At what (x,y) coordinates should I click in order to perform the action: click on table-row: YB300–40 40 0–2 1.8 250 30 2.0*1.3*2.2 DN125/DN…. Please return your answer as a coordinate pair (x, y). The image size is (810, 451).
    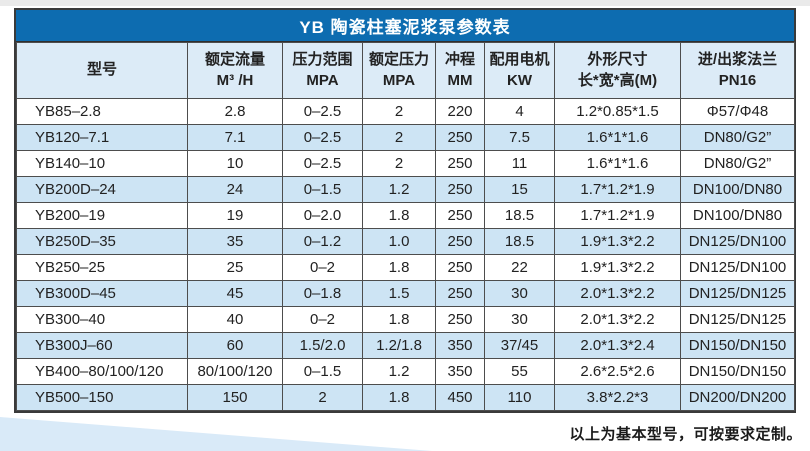
    Looking at the image, I should click on (405, 319).